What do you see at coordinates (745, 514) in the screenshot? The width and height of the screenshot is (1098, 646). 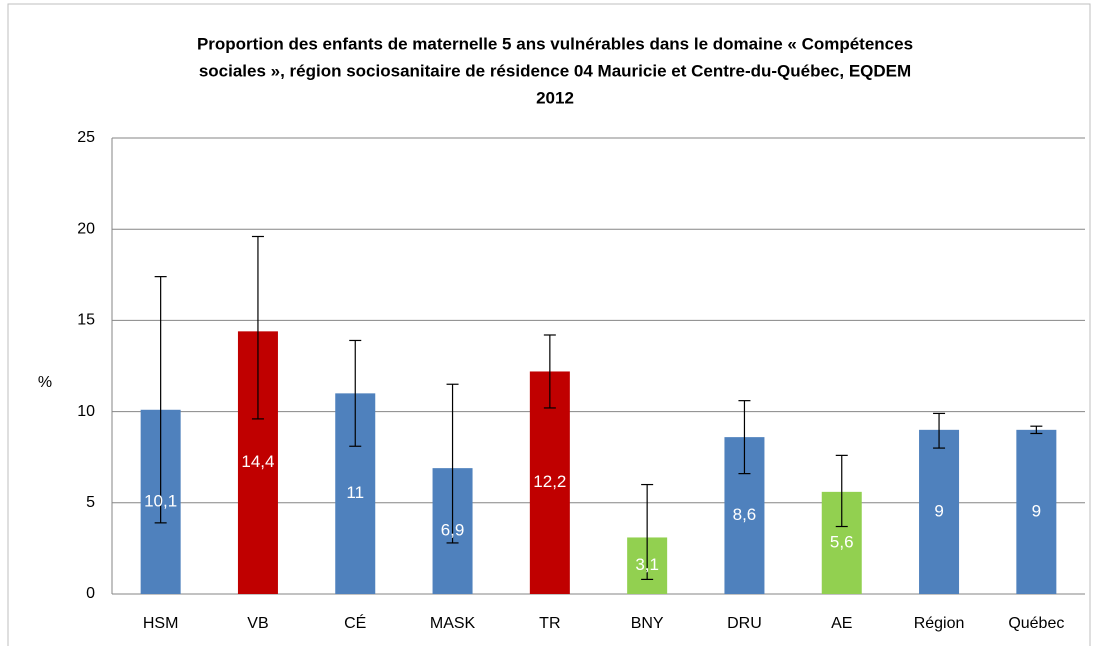 I see `data-label: 8,6` at bounding box center [745, 514].